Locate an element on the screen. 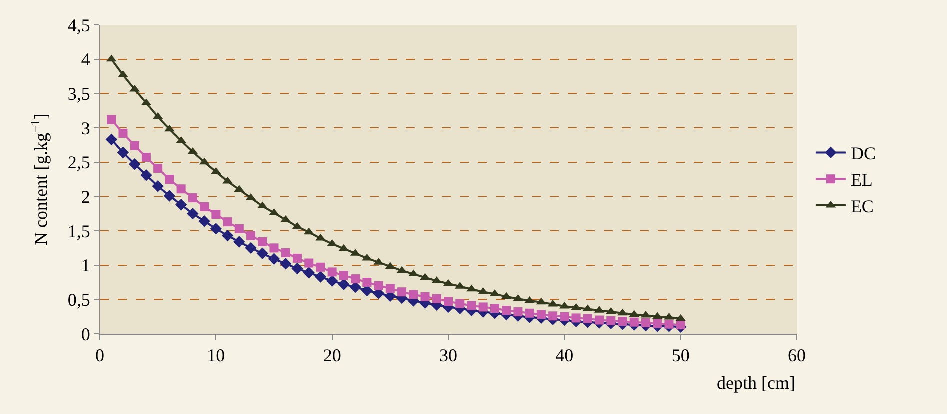 This screenshot has width=947, height=414. x-tick-label: 10 is located at coordinates (216, 356).